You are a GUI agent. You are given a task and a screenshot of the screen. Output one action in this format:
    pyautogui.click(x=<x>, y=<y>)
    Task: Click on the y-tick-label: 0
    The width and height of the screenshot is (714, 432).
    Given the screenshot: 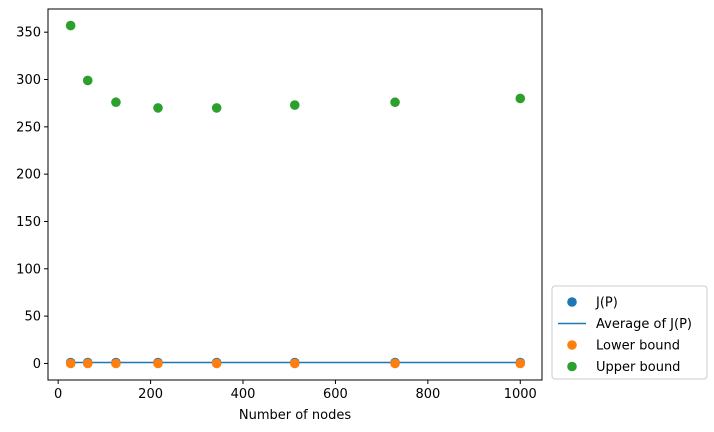 What is the action you would take?
    pyautogui.click(x=37, y=364)
    